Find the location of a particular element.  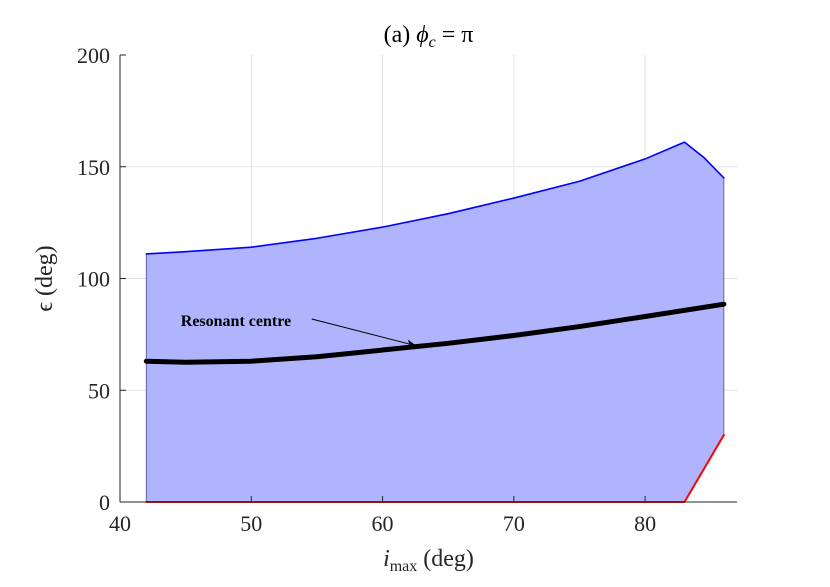

title-prefix: (a) is located at coordinates (400, 35).